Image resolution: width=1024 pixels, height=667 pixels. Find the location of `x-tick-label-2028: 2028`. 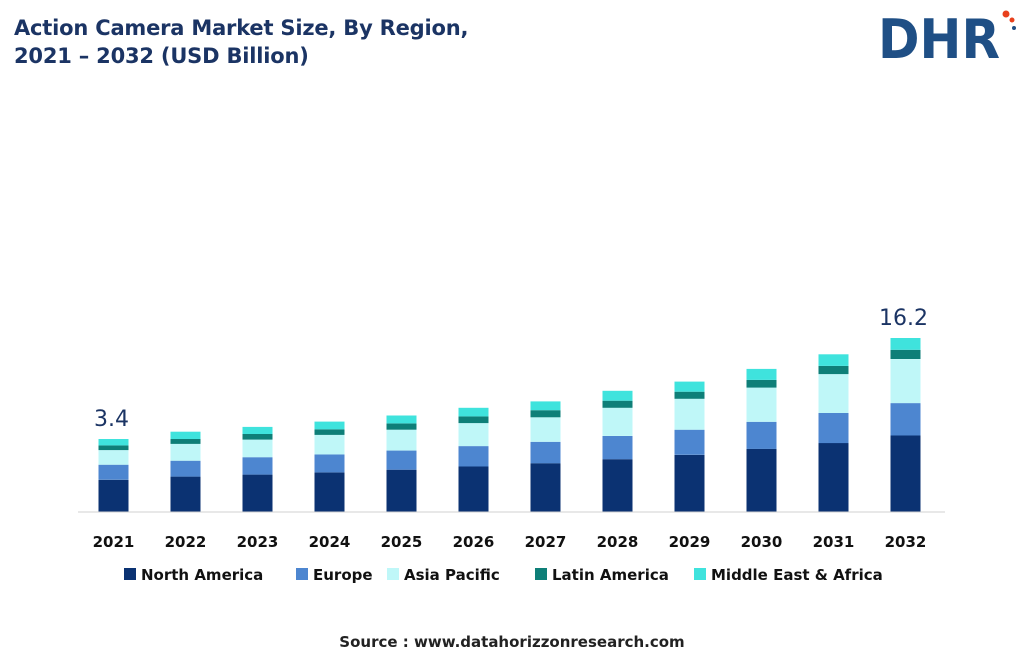

x-tick-label-2028: 2028 is located at coordinates (618, 542).